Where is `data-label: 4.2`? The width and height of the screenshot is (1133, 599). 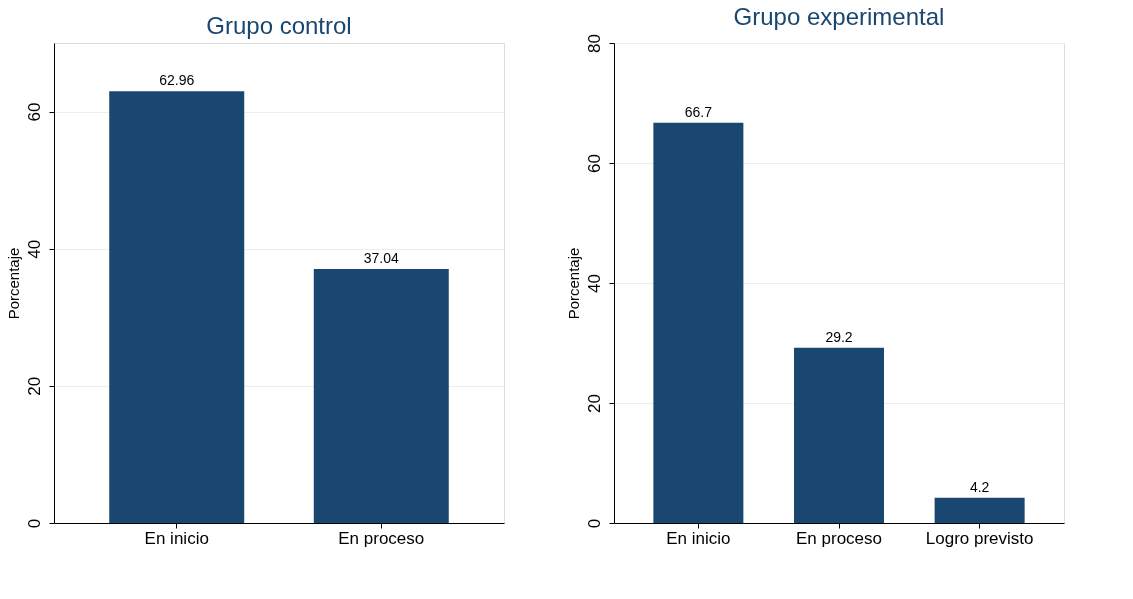 data-label: 4.2 is located at coordinates (979, 486).